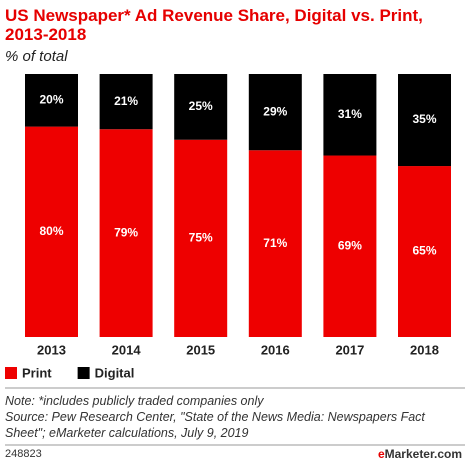 The height and width of the screenshot is (463, 470). I want to click on value-label: 79%, so click(126, 232).